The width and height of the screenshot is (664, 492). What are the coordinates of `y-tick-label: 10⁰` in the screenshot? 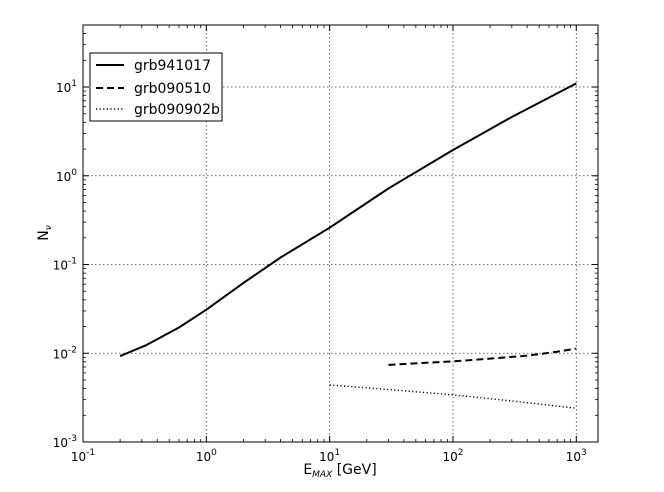 It's located at (66, 176).